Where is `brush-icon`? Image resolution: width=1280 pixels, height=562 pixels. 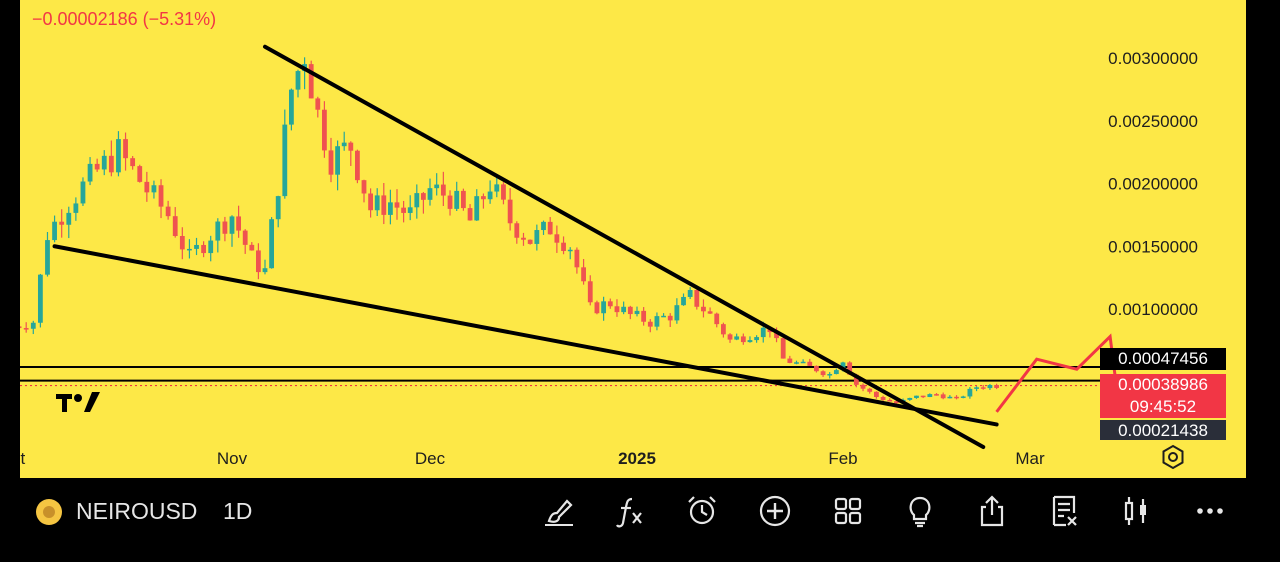
brush-icon is located at coordinates (559, 511).